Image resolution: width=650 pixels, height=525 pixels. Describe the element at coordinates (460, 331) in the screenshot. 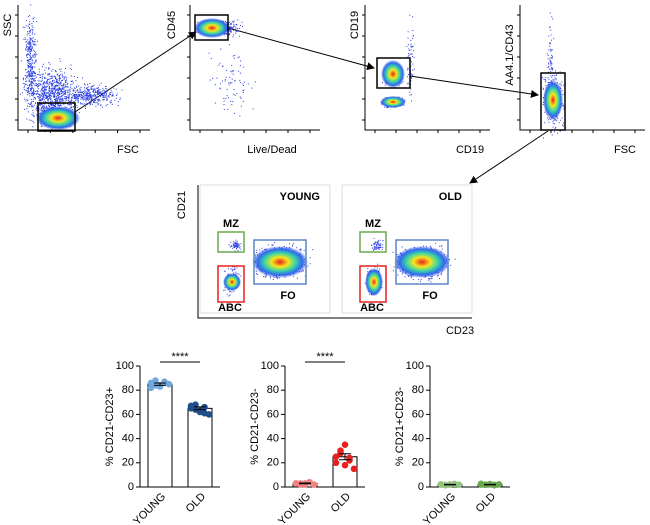

I see `x-axis-label: CD23` at that location.